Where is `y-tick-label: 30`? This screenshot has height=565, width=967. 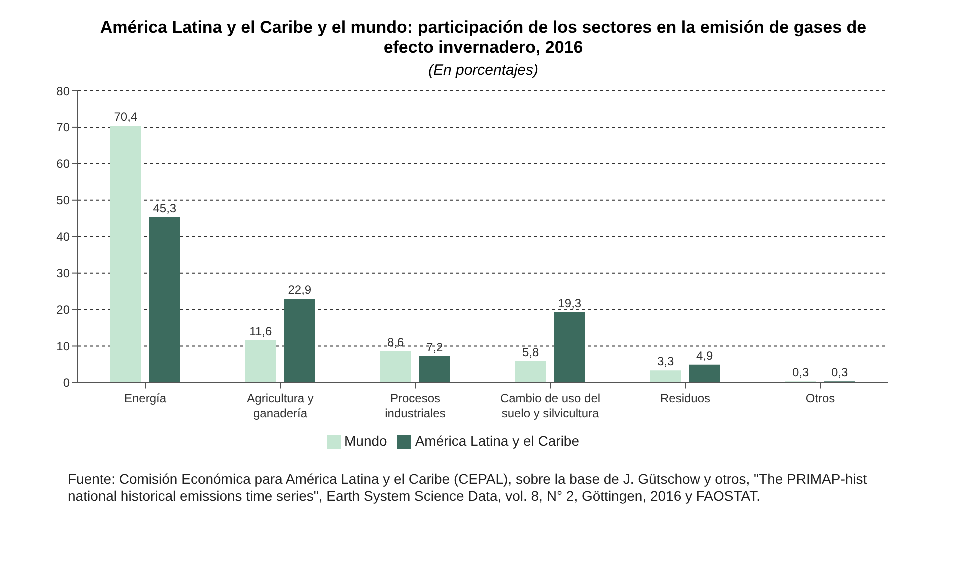
y-tick-label: 30 is located at coordinates (63, 273).